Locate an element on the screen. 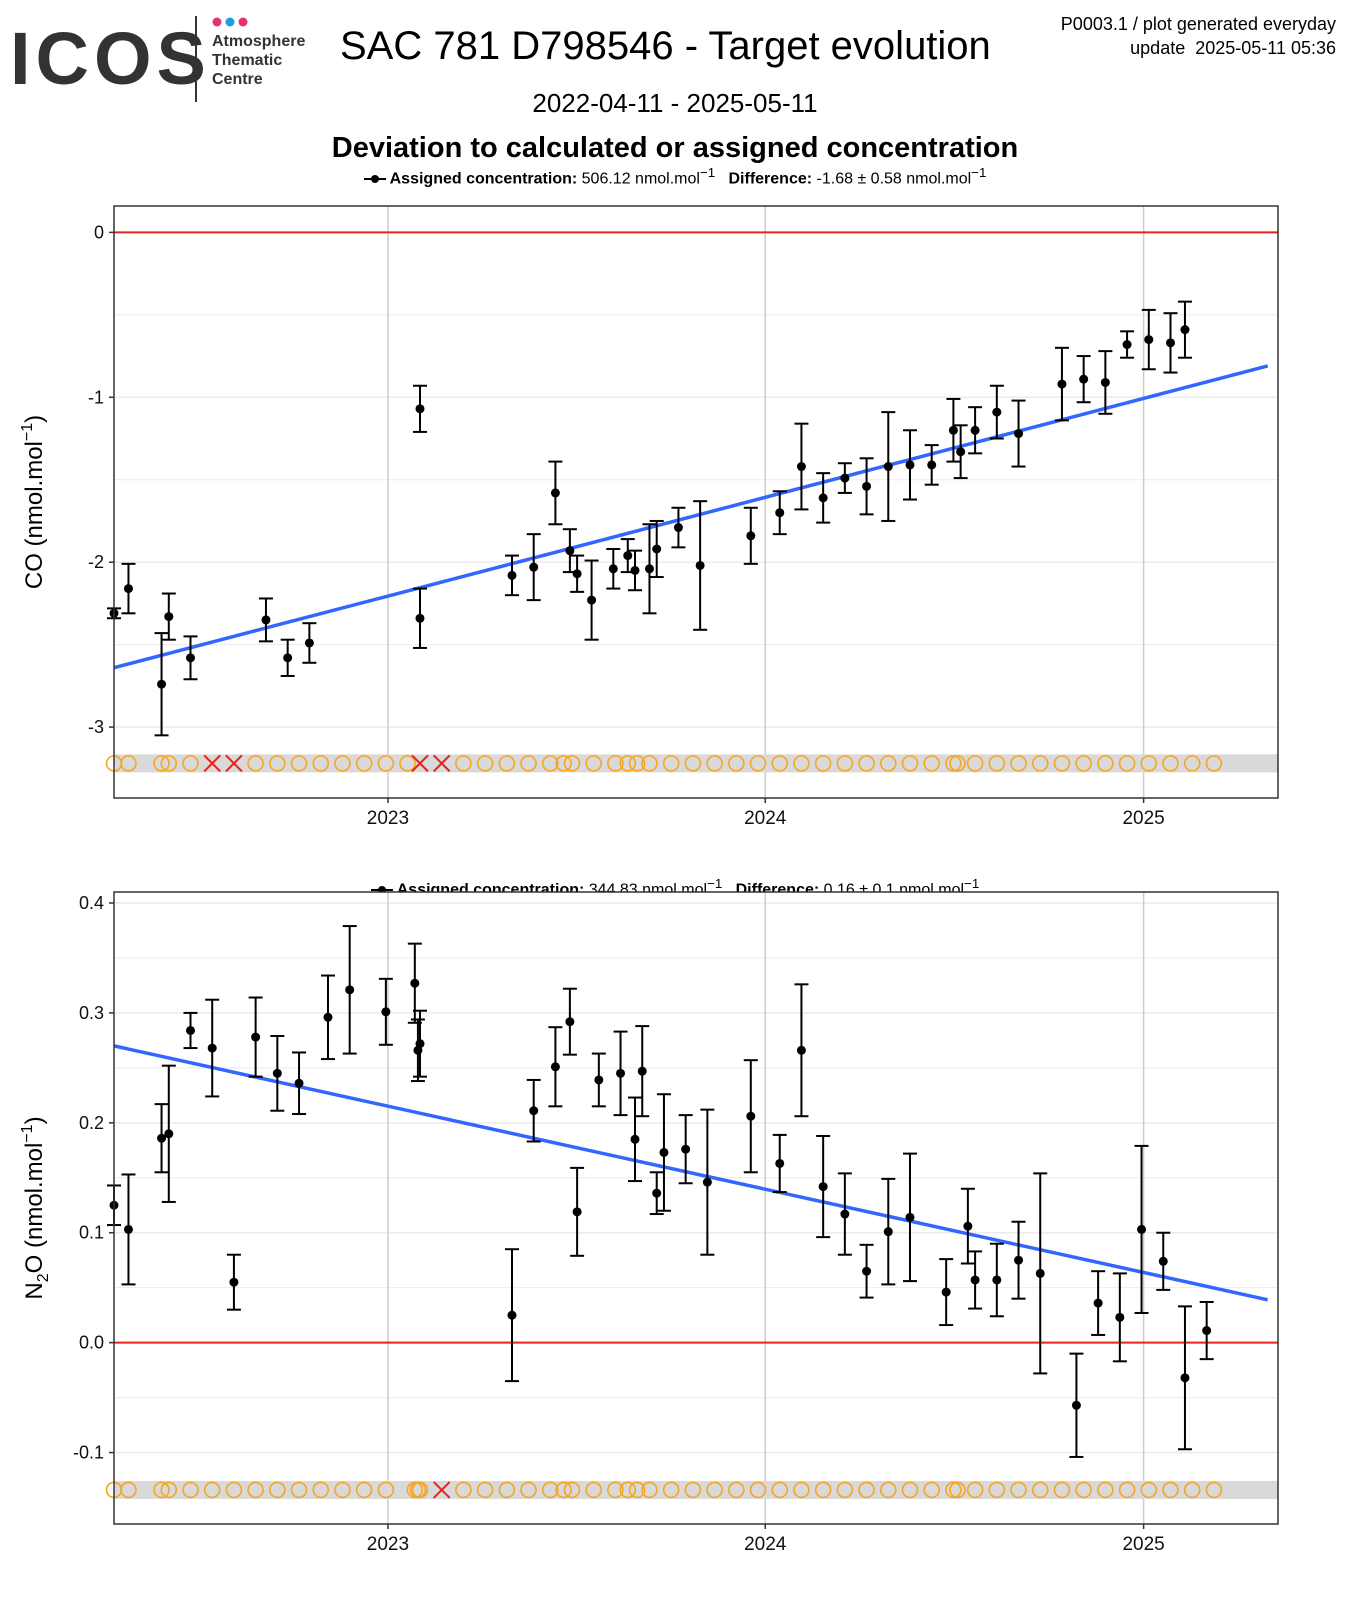  x-tick-label: 2025 is located at coordinates (1143, 1544).